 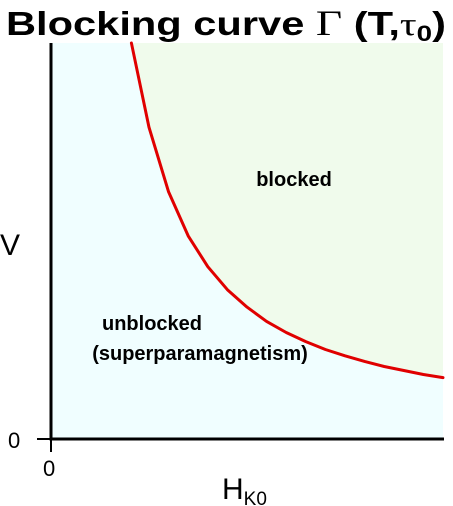 I want to click on gamma-symbol: Γ, so click(x=329, y=23).